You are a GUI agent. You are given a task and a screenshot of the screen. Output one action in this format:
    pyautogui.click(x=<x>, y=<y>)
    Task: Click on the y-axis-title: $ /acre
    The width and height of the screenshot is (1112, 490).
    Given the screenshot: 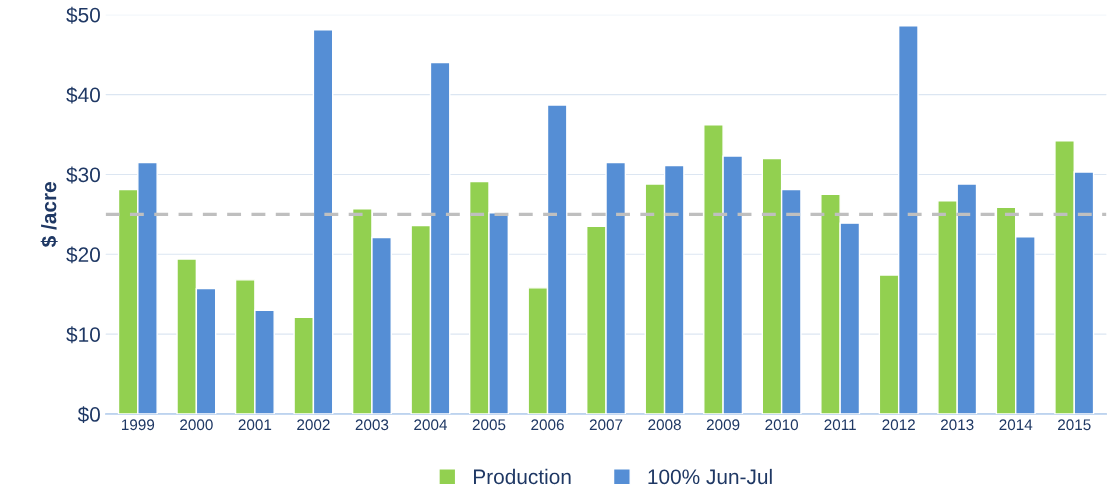 What is the action you would take?
    pyautogui.click(x=49, y=215)
    